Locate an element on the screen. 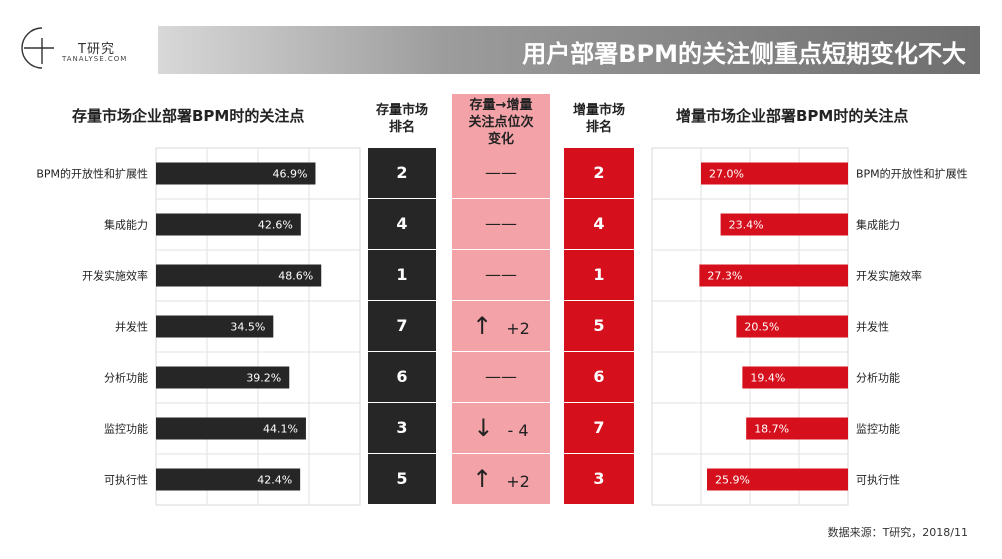 This screenshot has width=1002, height=559. change-header: 存量→增量 关注点位次 变化 is located at coordinates (501, 122).